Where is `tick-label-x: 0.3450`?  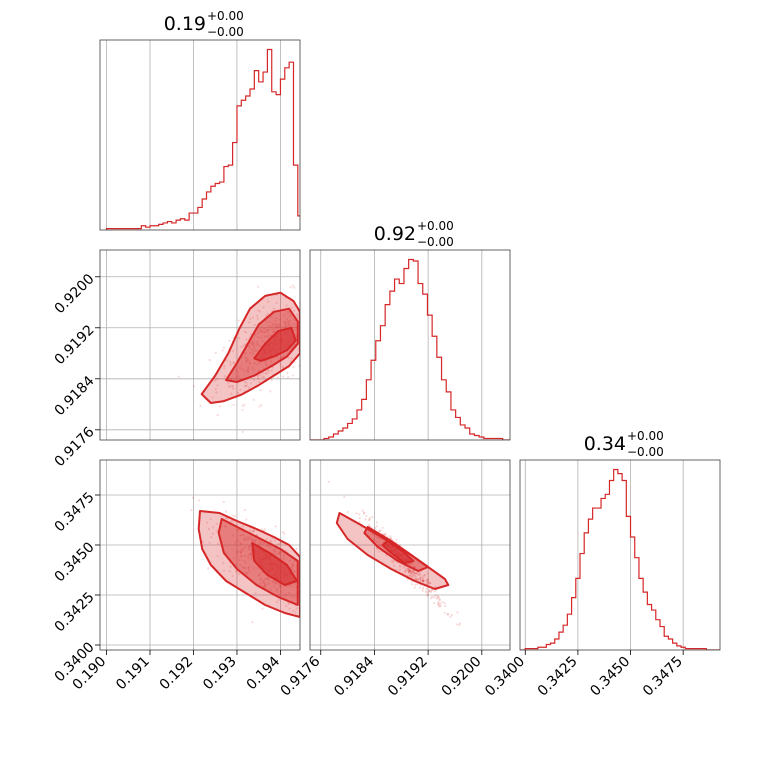 tick-label-x: 0.3450 is located at coordinates (610, 677).